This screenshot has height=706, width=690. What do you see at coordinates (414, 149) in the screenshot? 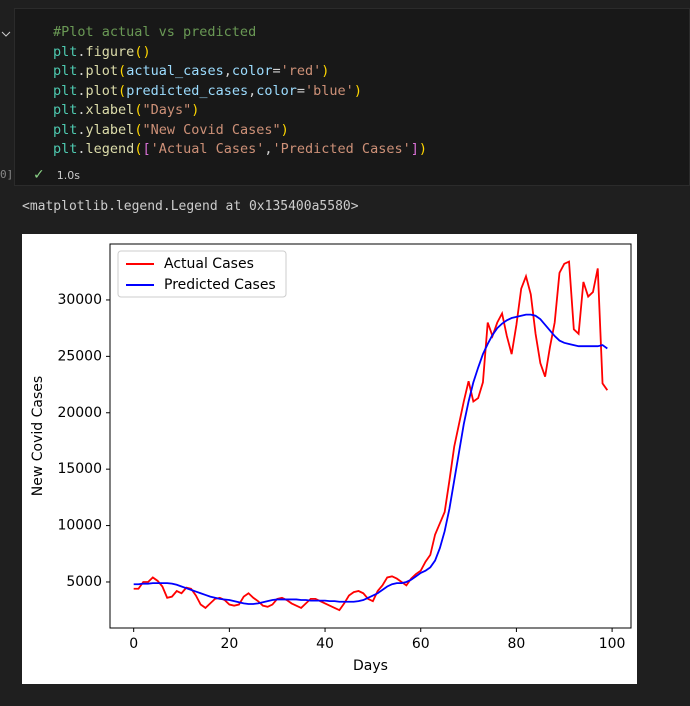
I see `code-token: ]` at bounding box center [414, 149].